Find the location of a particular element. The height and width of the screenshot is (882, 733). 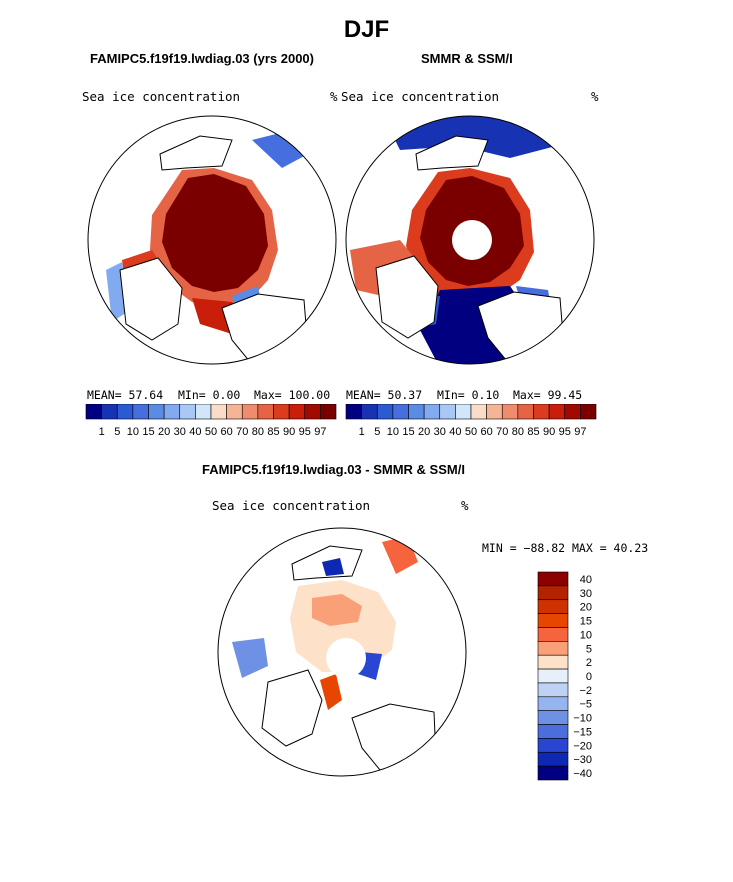

panel3-colorbar-tick-label: 5 is located at coordinates (589, 649).